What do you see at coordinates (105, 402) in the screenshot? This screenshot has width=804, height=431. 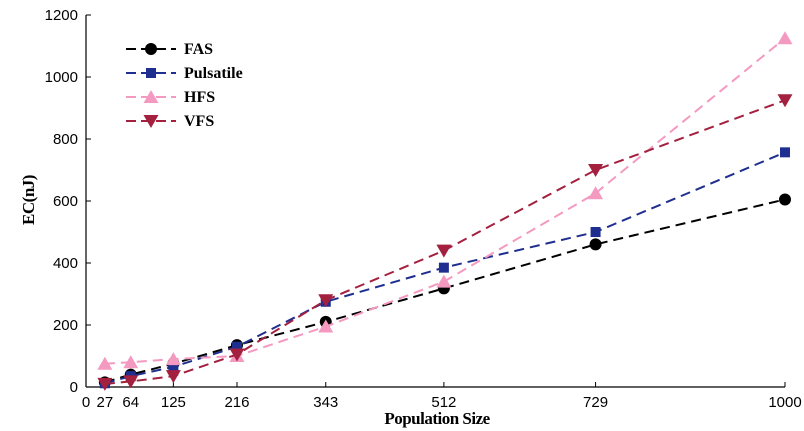 I see `x-tick-label: 27` at bounding box center [105, 402].